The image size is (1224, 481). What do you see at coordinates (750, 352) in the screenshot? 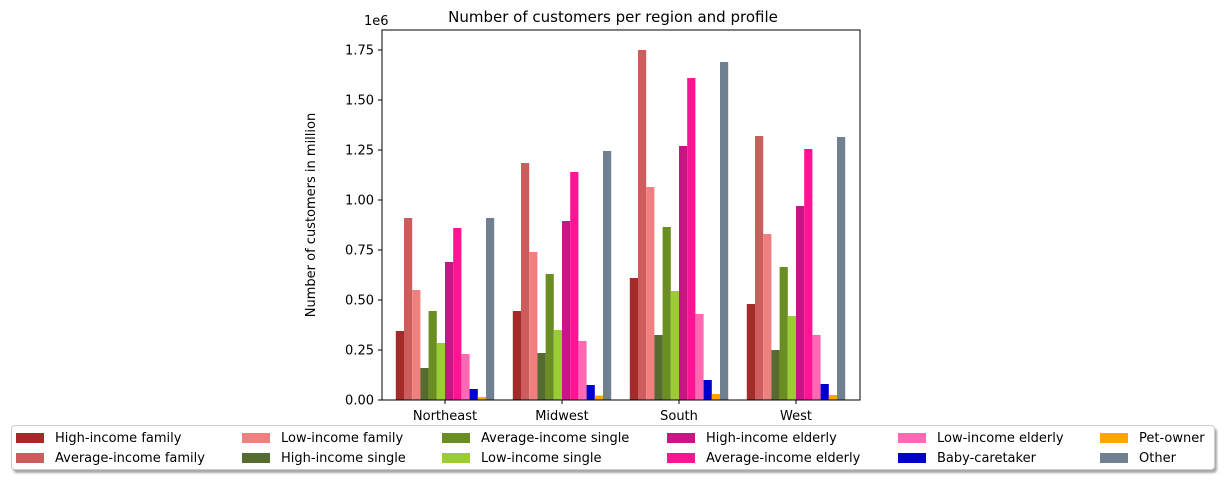
I see `bar-high-income-family-west` at bounding box center [750, 352].